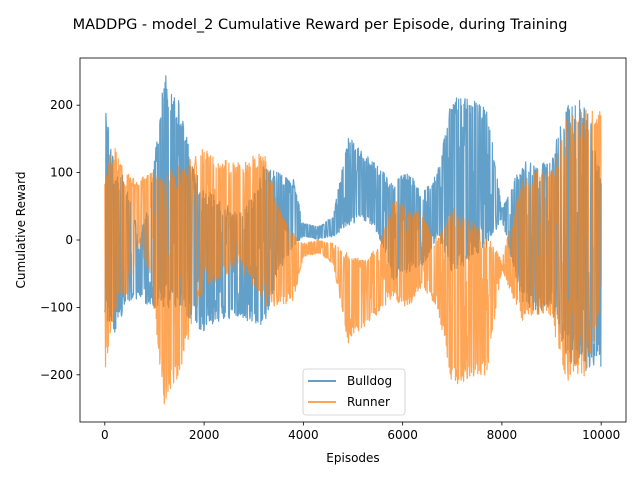 The image size is (640, 480). I want to click on x-tick-label: 4000, so click(303, 435).